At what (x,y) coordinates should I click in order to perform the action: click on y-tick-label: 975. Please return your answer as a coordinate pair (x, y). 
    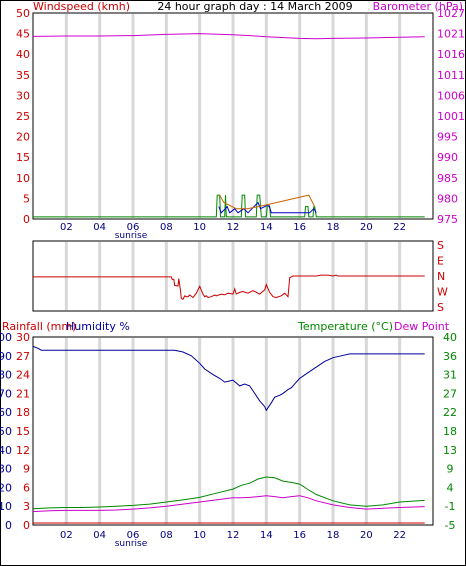
    Looking at the image, I should click on (447, 219).